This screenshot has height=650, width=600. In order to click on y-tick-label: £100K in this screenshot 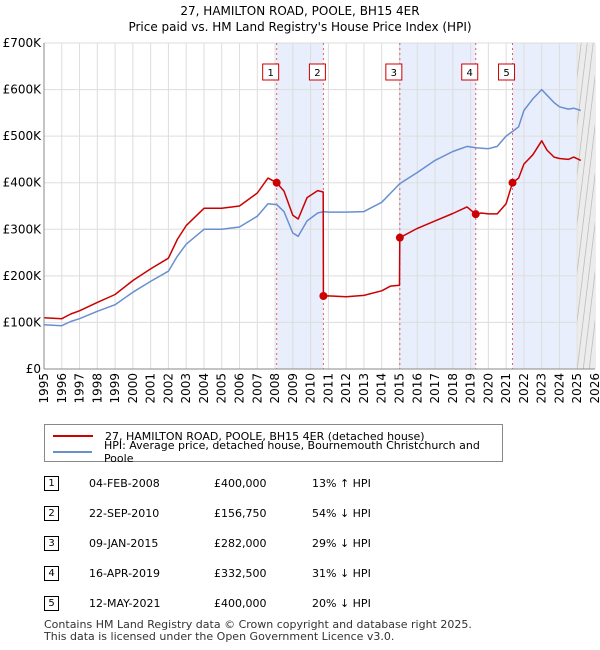, I will do `click(23, 322)`.